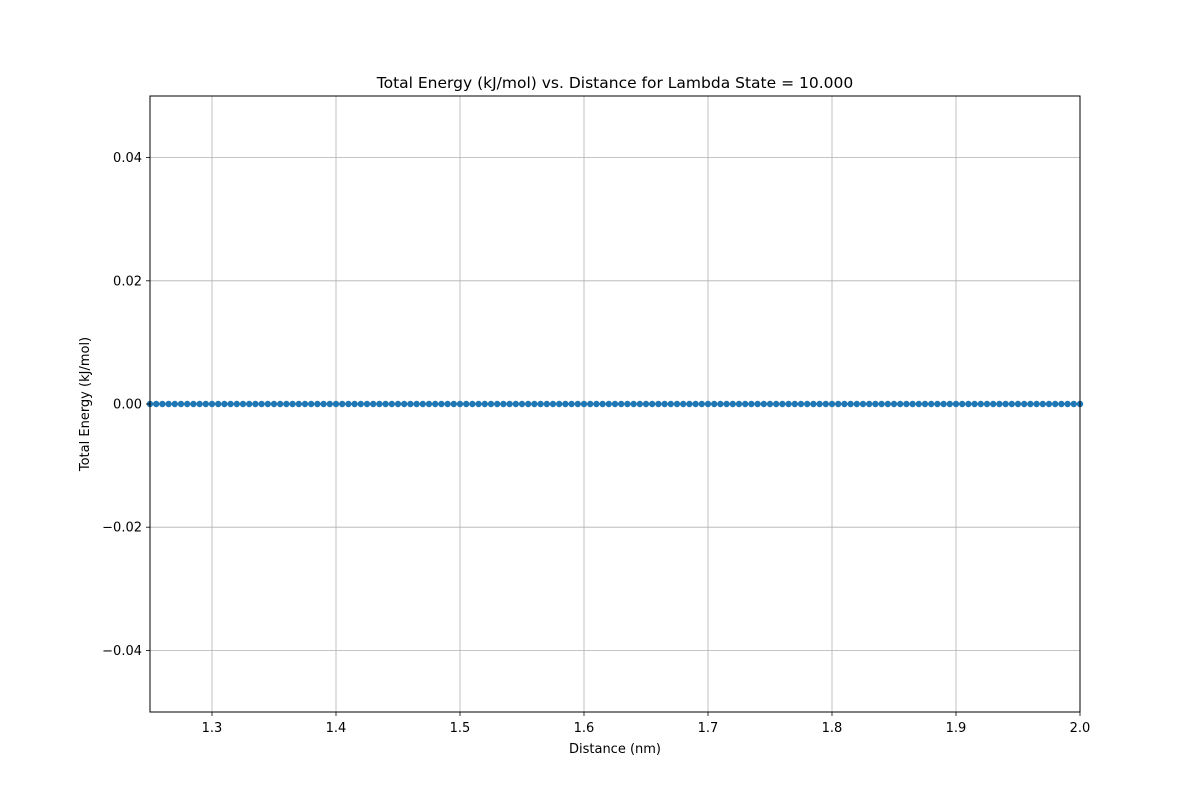  Describe the element at coordinates (122, 651) in the screenshot. I see `y-tick-label: −0.04` at that location.